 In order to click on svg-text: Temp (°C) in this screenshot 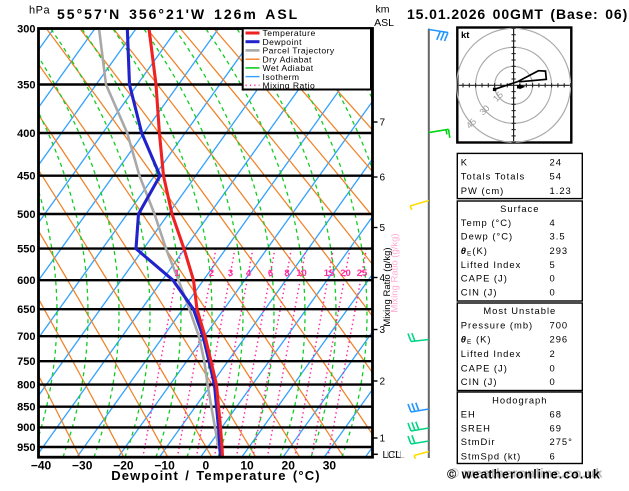, I will do `click(486, 222)`.